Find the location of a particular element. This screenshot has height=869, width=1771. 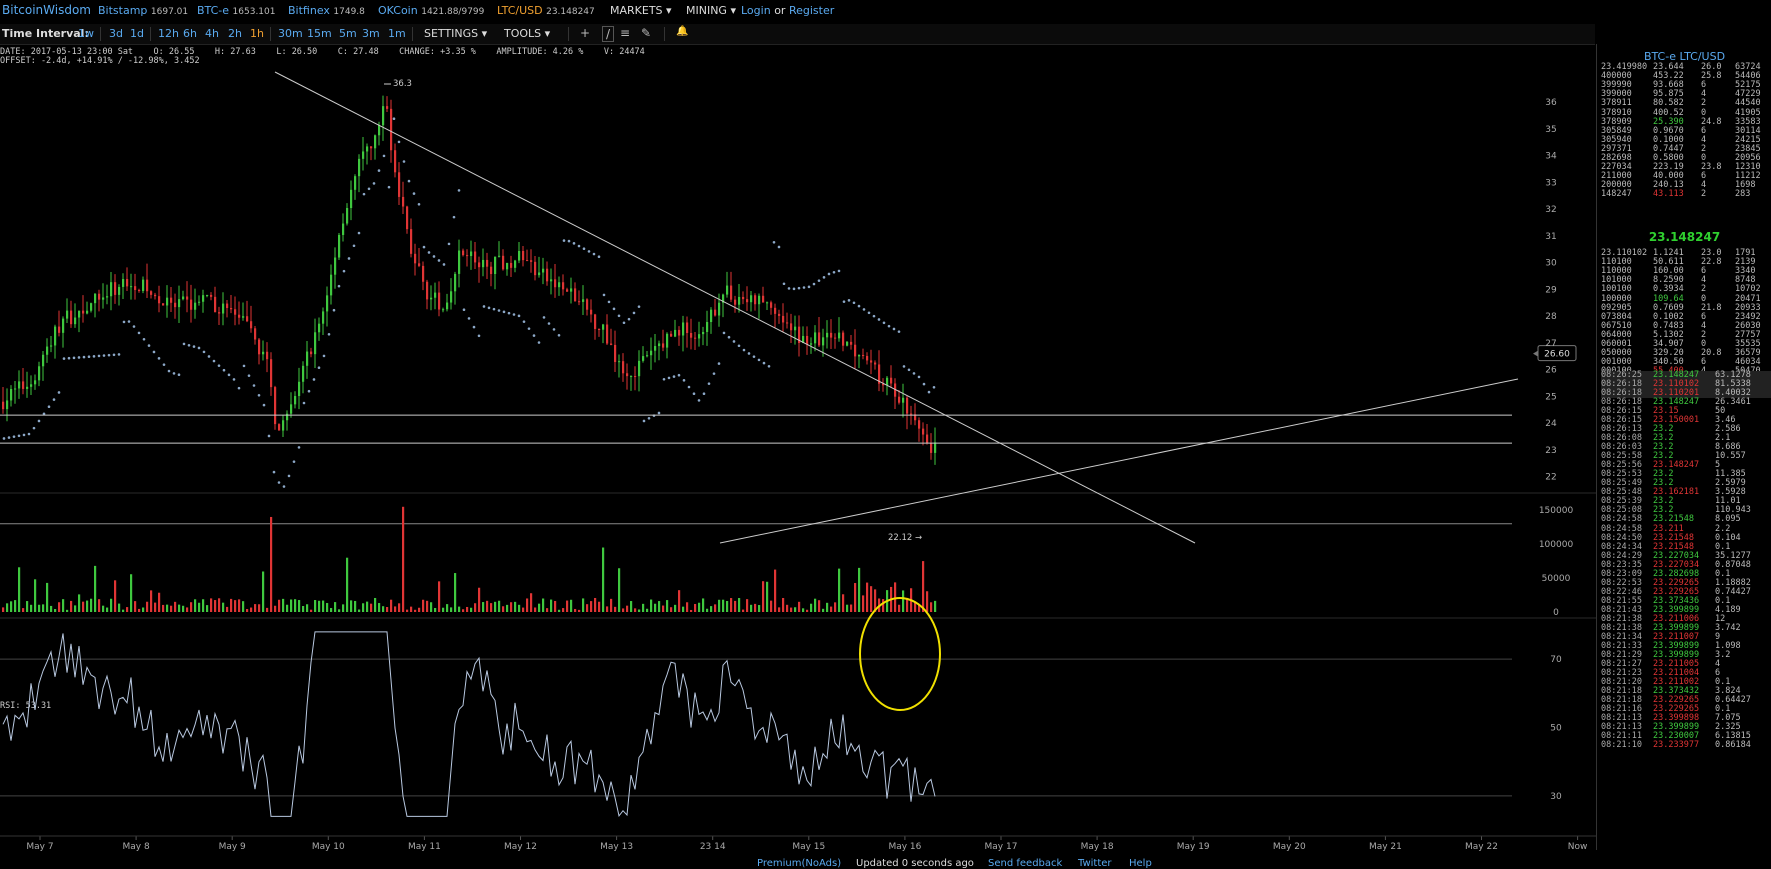

bid-row: 067510 0.7483 4 26030 is located at coordinates (1686, 326).